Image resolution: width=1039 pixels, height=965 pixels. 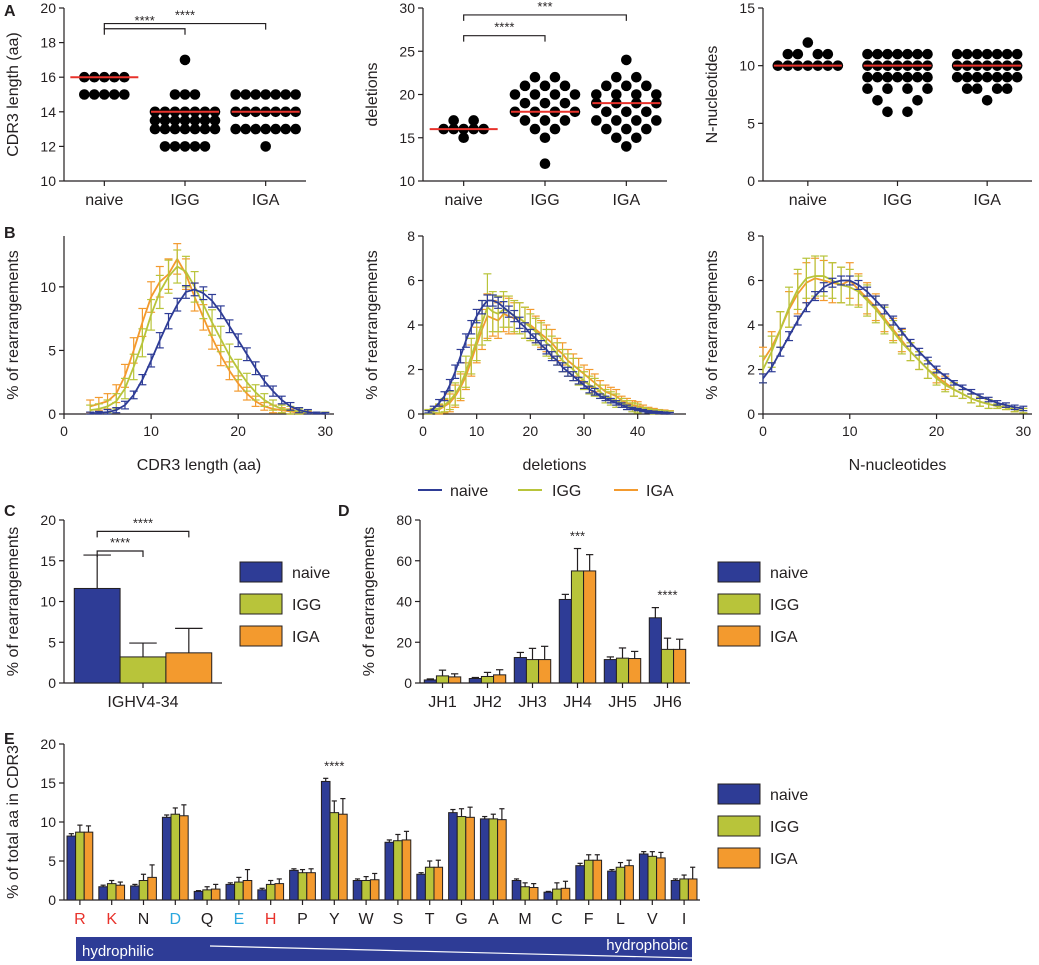 What do you see at coordinates (143, 670) in the screenshot?
I see `C-bar-IGG` at bounding box center [143, 670].